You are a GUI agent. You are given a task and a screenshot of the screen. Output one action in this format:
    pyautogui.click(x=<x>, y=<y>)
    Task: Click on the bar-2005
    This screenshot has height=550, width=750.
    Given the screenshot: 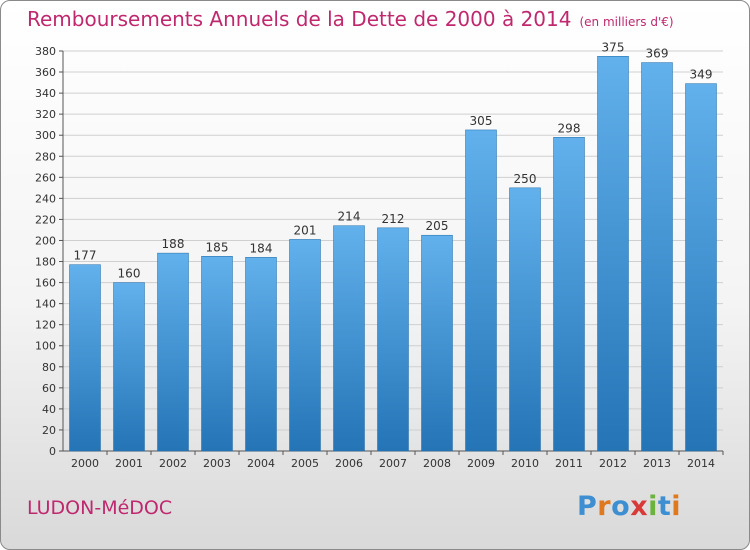 What is the action you would take?
    pyautogui.click(x=305, y=345)
    